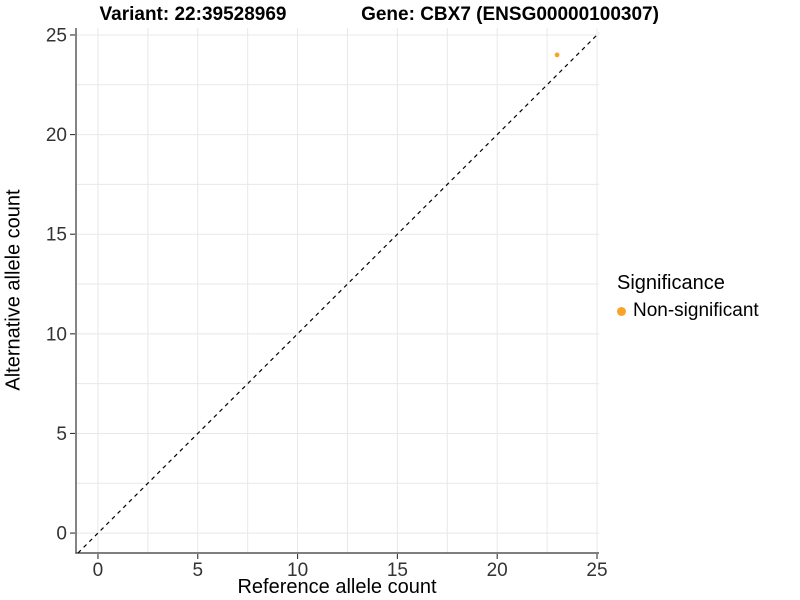 The image size is (800, 600). What do you see at coordinates (197, 570) in the screenshot?
I see `x-tick-label: 5` at bounding box center [197, 570].